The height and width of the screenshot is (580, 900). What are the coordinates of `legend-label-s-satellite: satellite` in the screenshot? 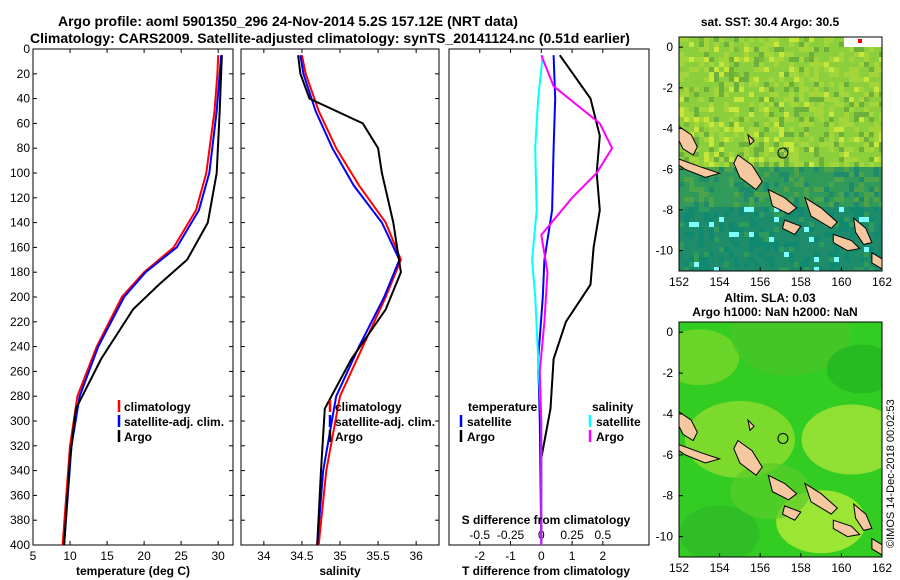 It's located at (618, 422).